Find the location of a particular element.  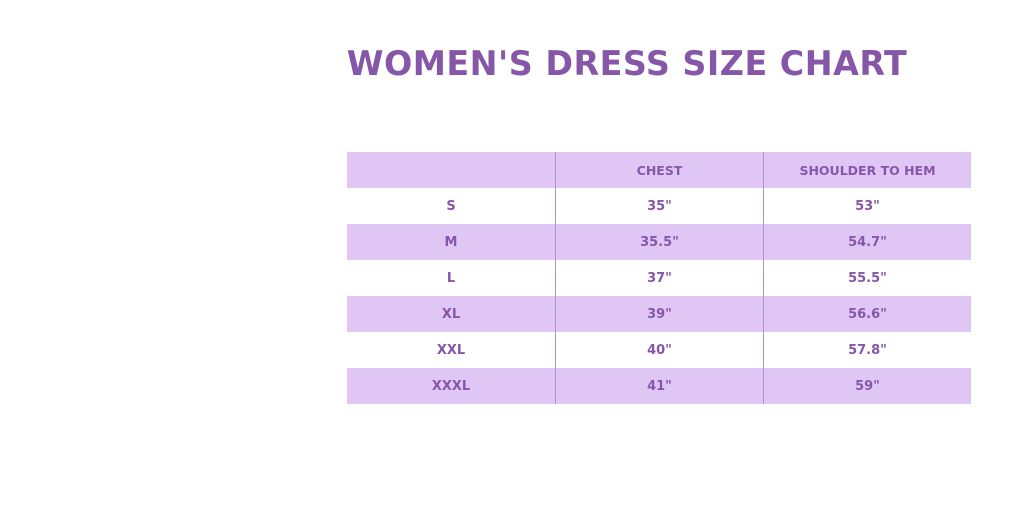

size-cell: XL is located at coordinates (451, 314).